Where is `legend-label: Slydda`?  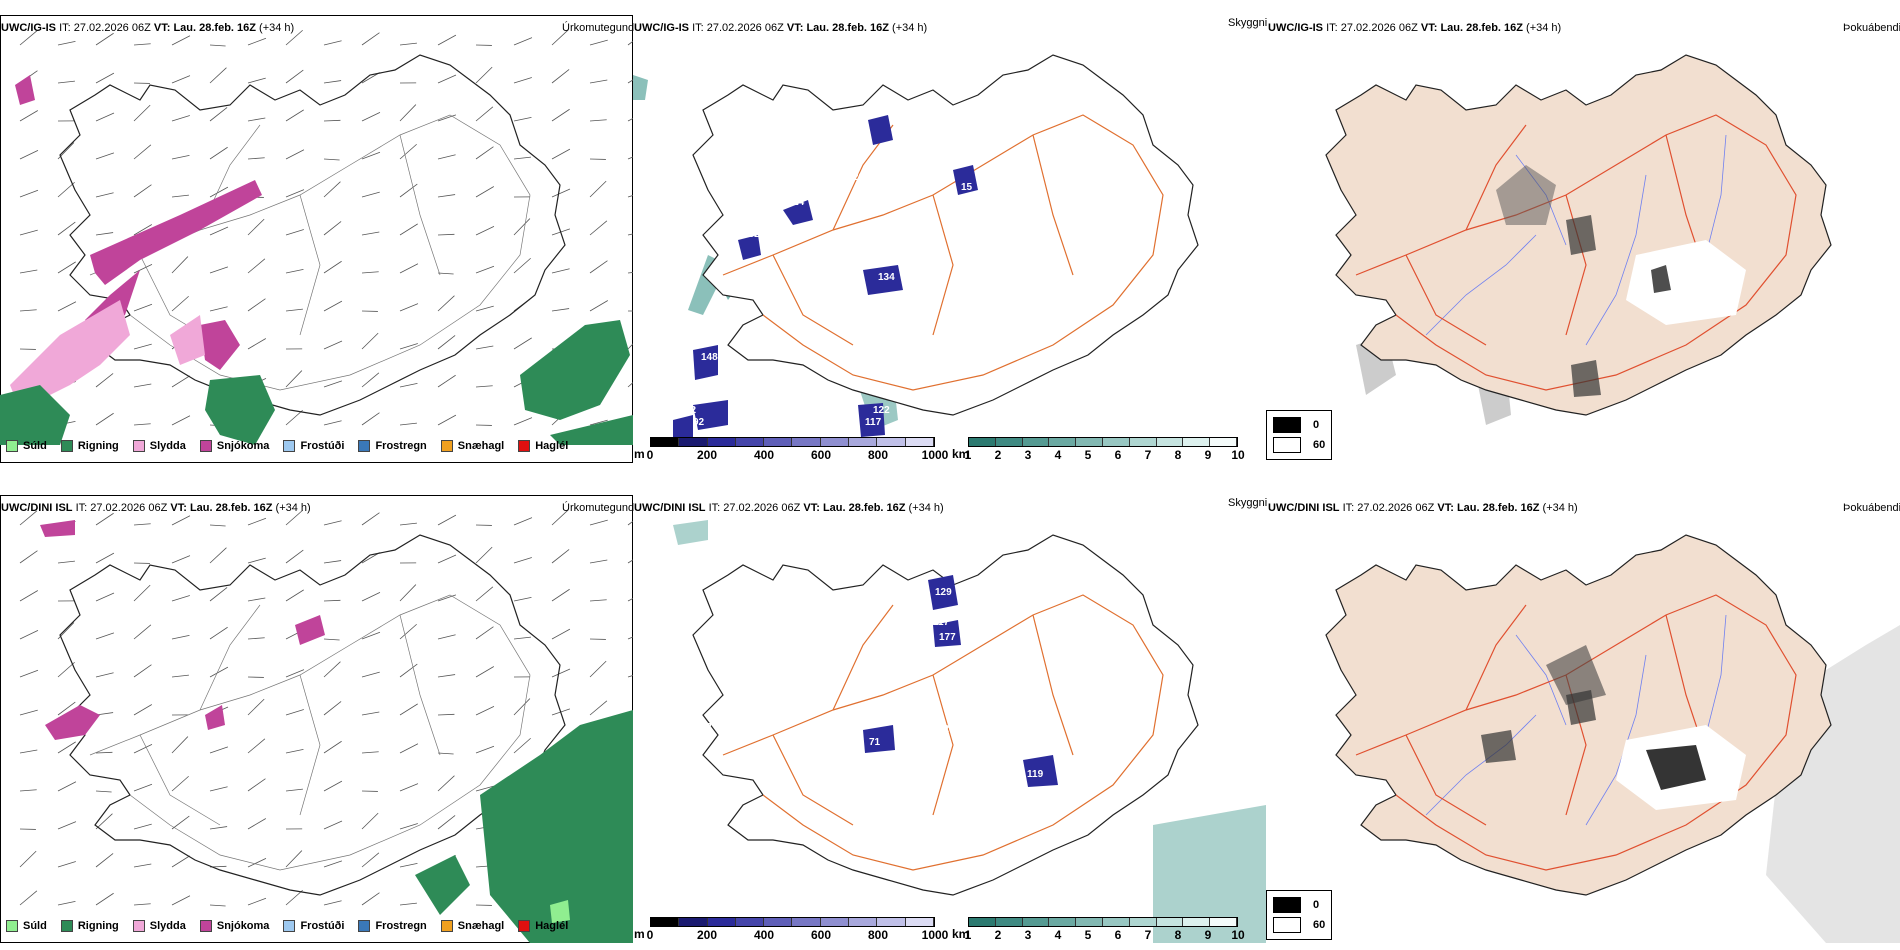
legend-label: Slydda is located at coordinates (167, 926).